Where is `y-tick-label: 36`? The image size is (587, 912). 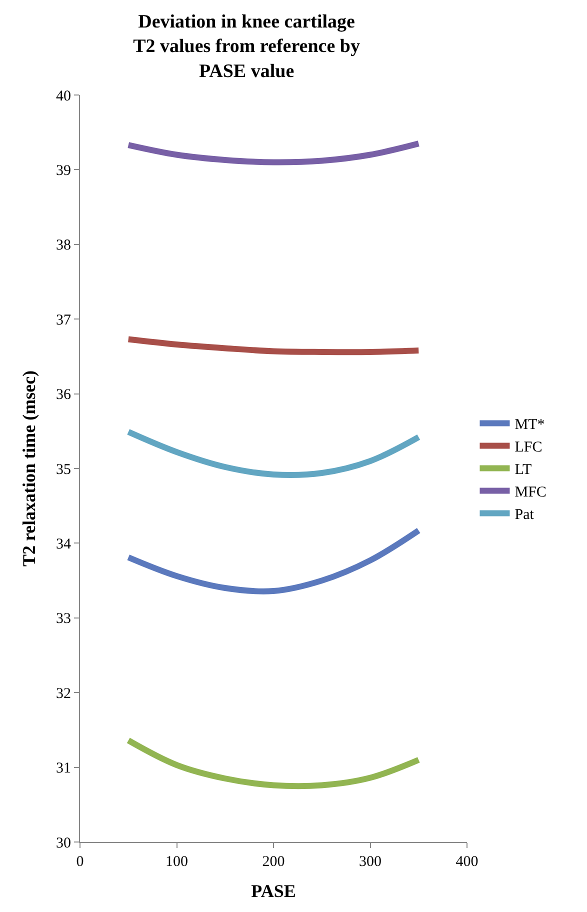 y-tick-label: 36 is located at coordinates (64, 395).